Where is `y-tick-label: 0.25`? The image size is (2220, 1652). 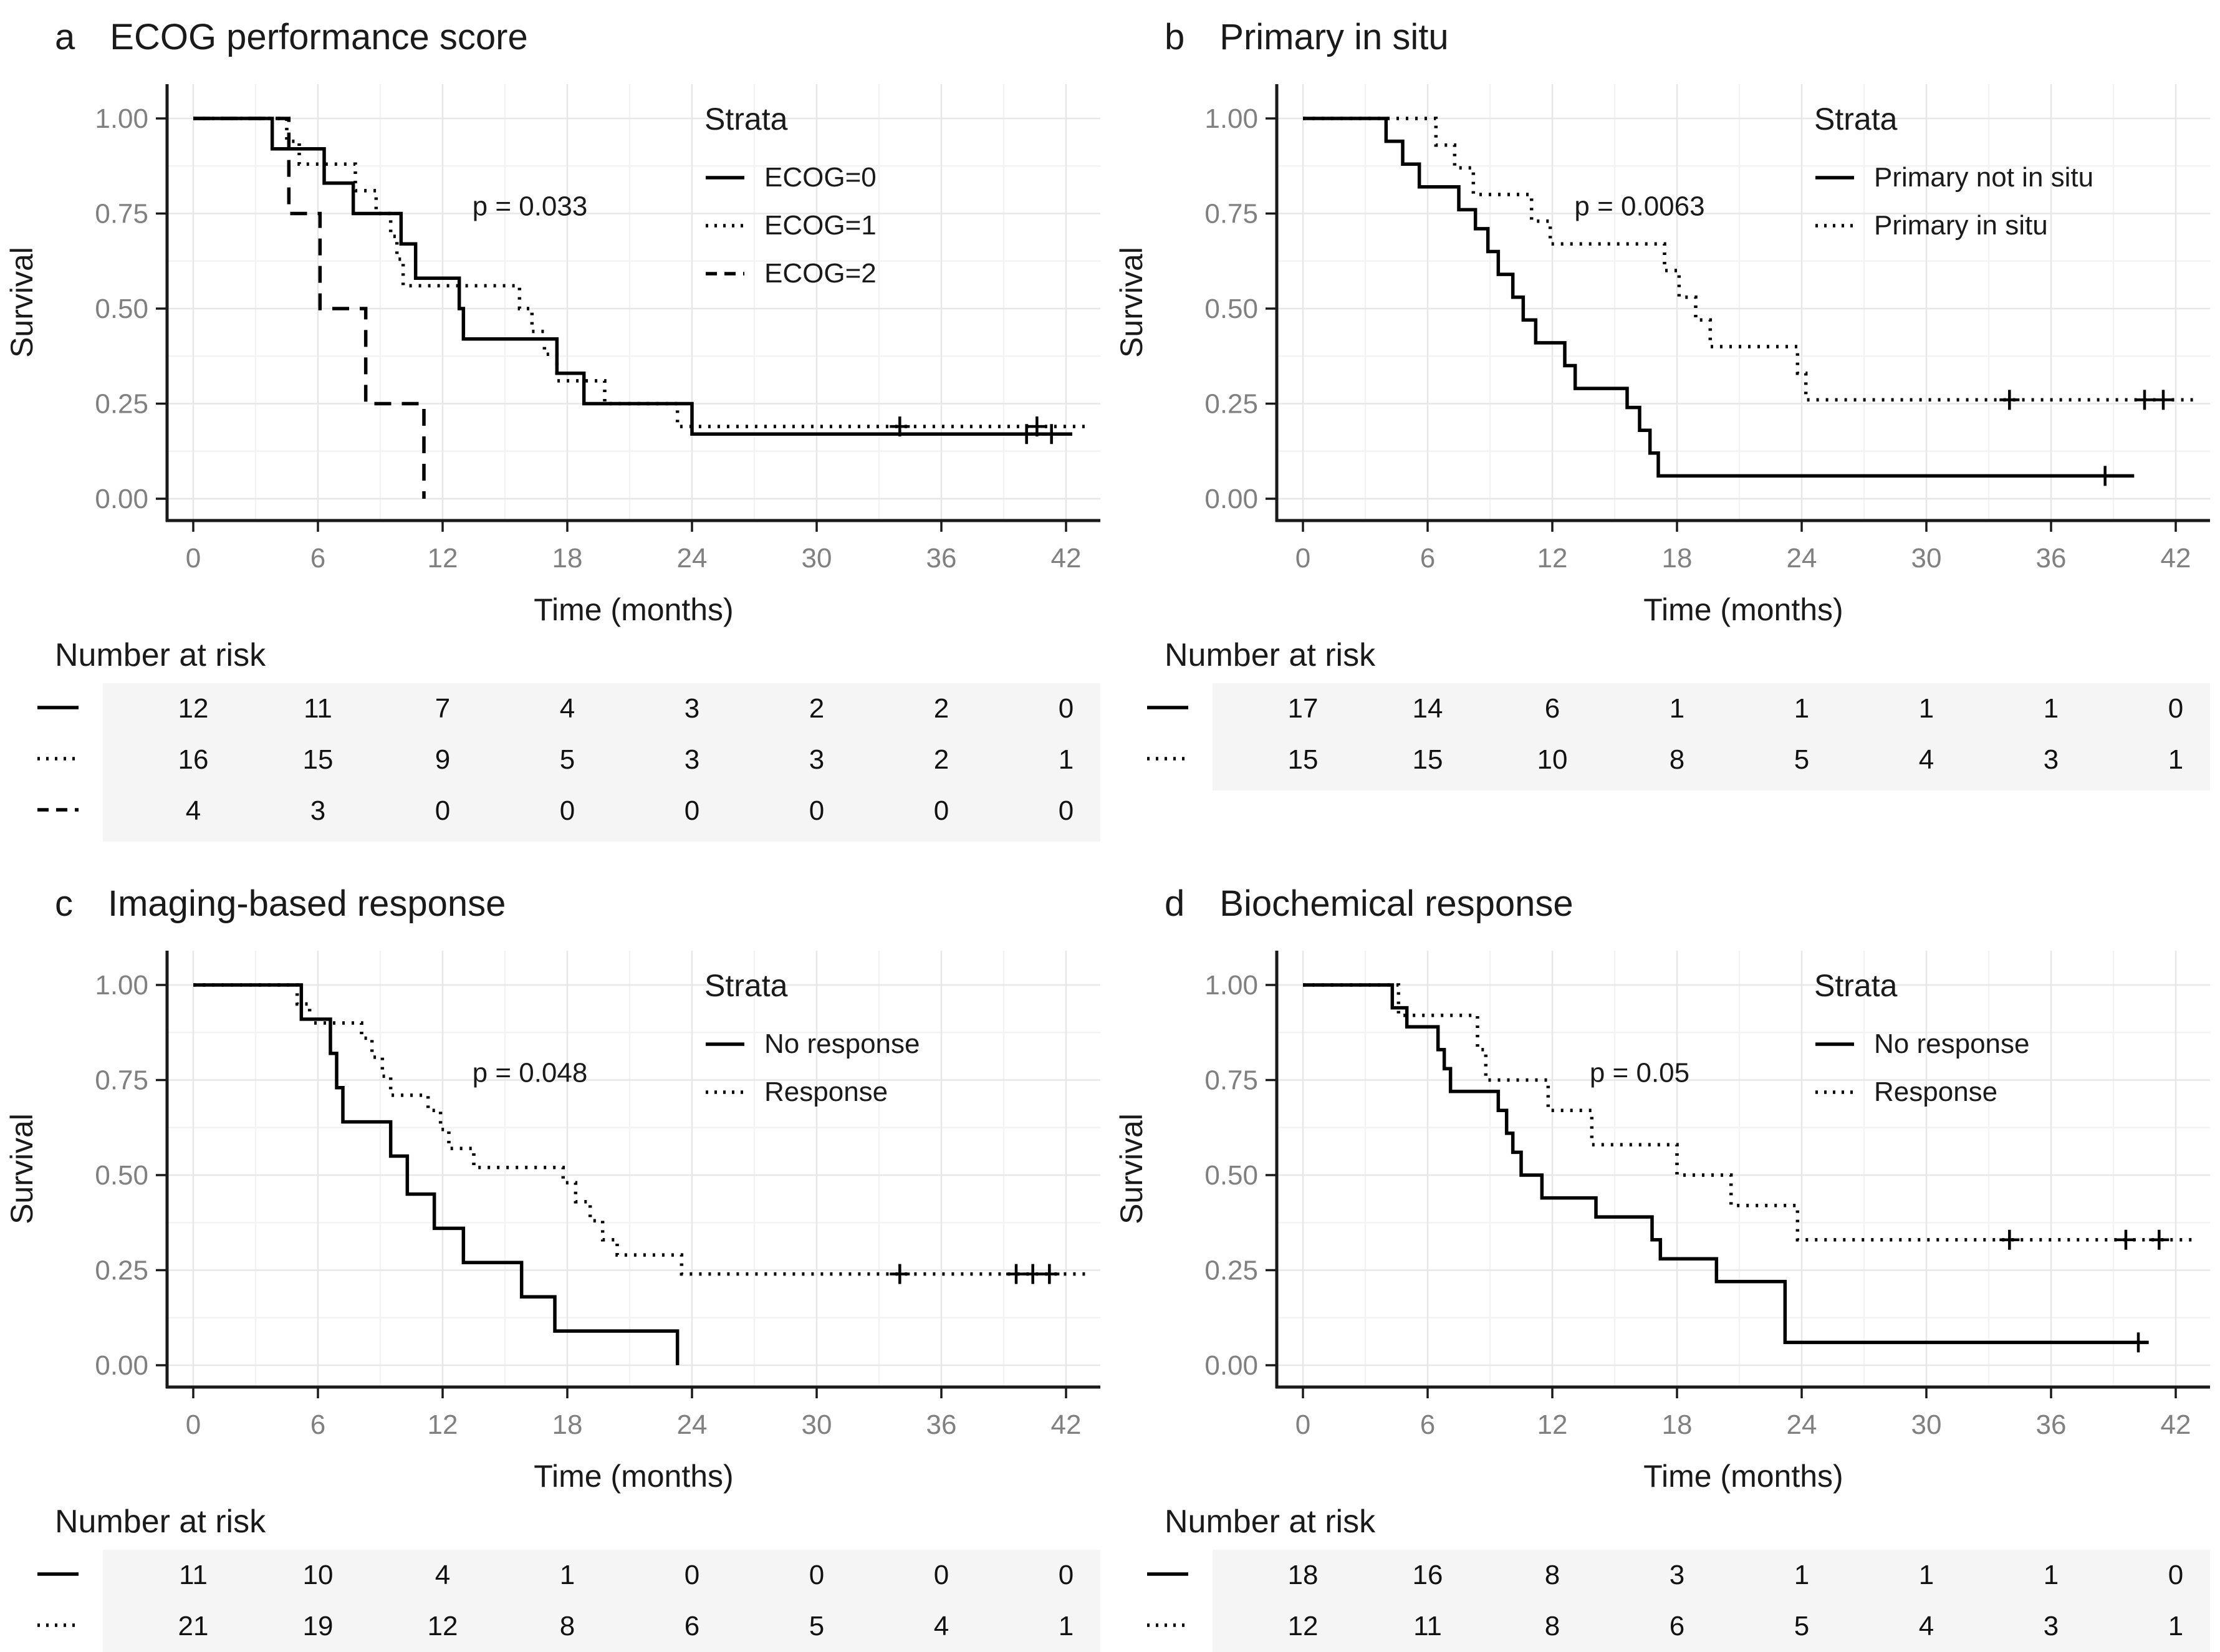 y-tick-label: 0.25 is located at coordinates (121, 1271).